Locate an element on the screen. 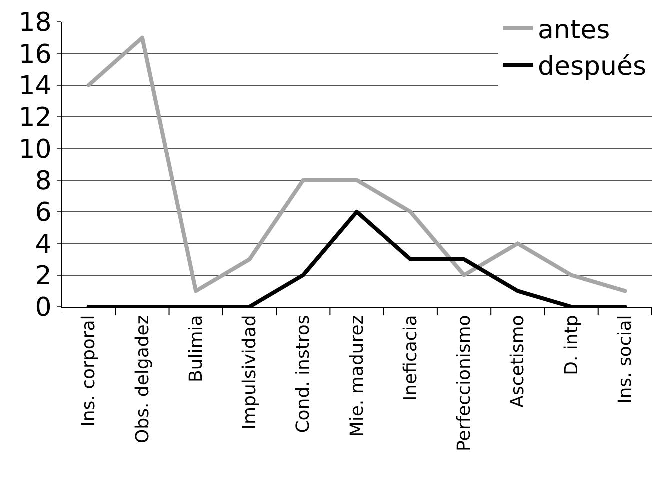  y-tick-label: 4 is located at coordinates (43, 245).